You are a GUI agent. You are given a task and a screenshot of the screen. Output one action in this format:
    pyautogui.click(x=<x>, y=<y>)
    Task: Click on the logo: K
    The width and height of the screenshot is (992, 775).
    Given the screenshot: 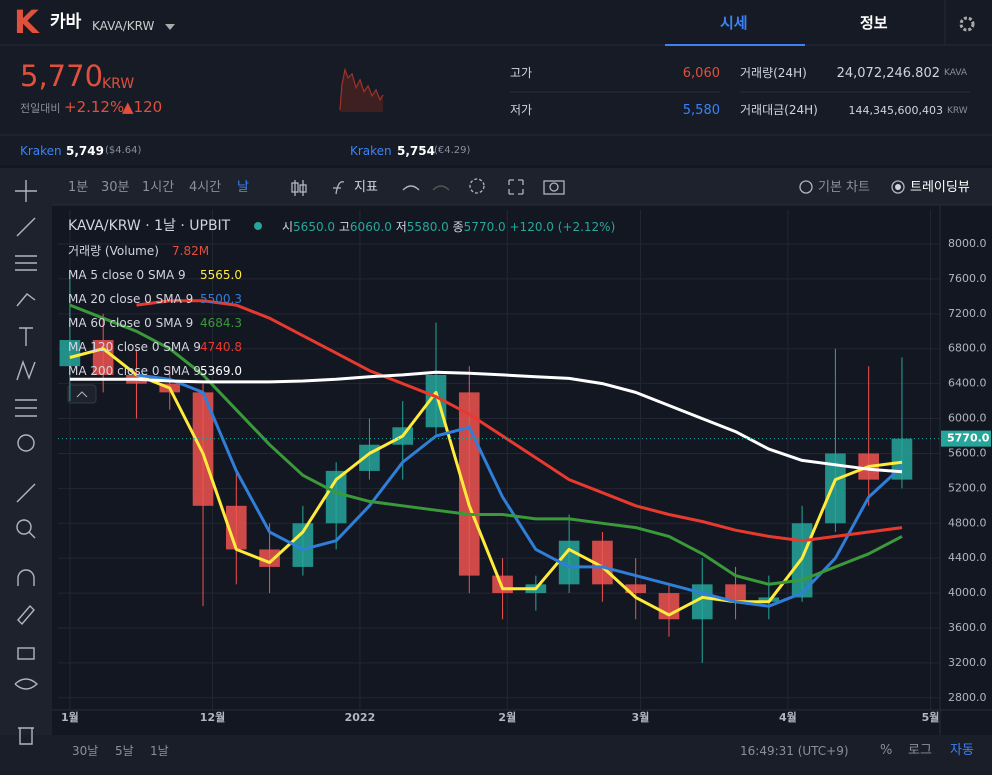 What is the action you would take?
    pyautogui.click(x=26, y=22)
    